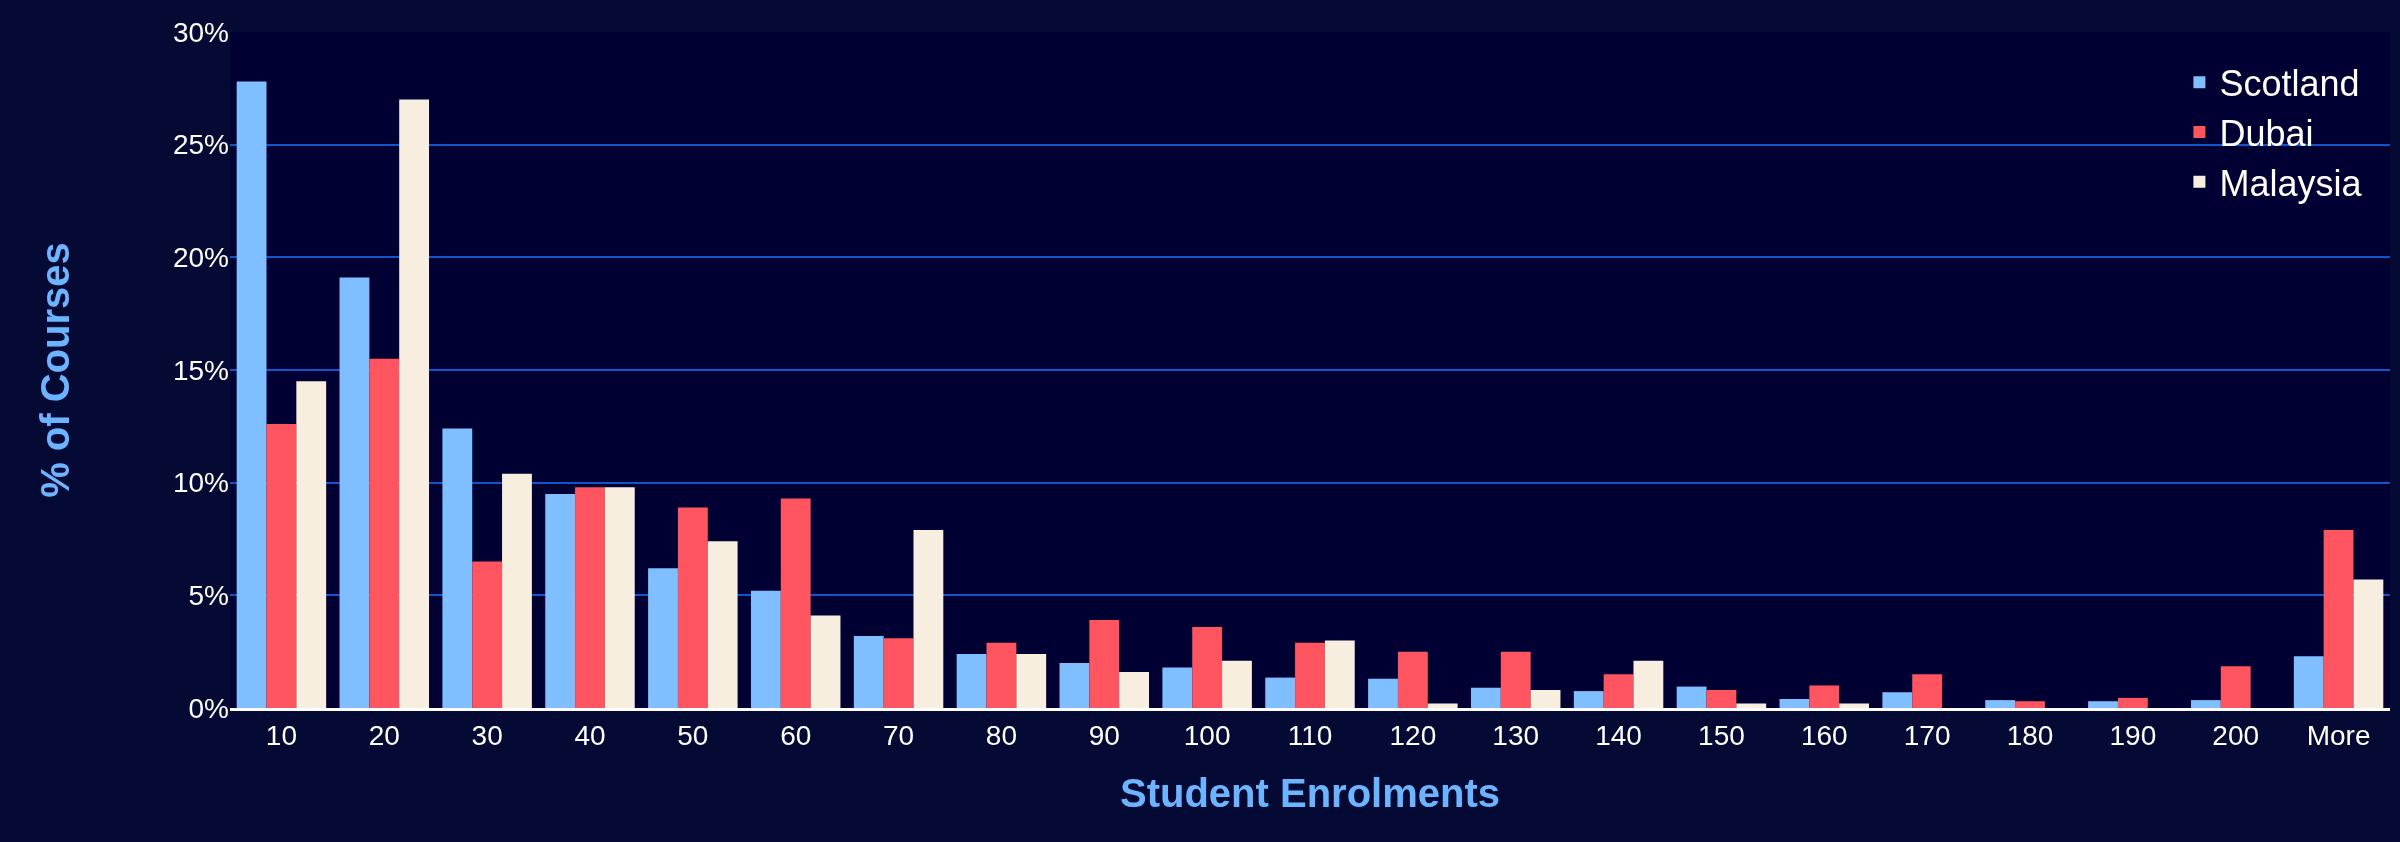 This screenshot has width=2400, height=842. Describe the element at coordinates (1310, 735) in the screenshot. I see `x-tick-label: 110` at that location.